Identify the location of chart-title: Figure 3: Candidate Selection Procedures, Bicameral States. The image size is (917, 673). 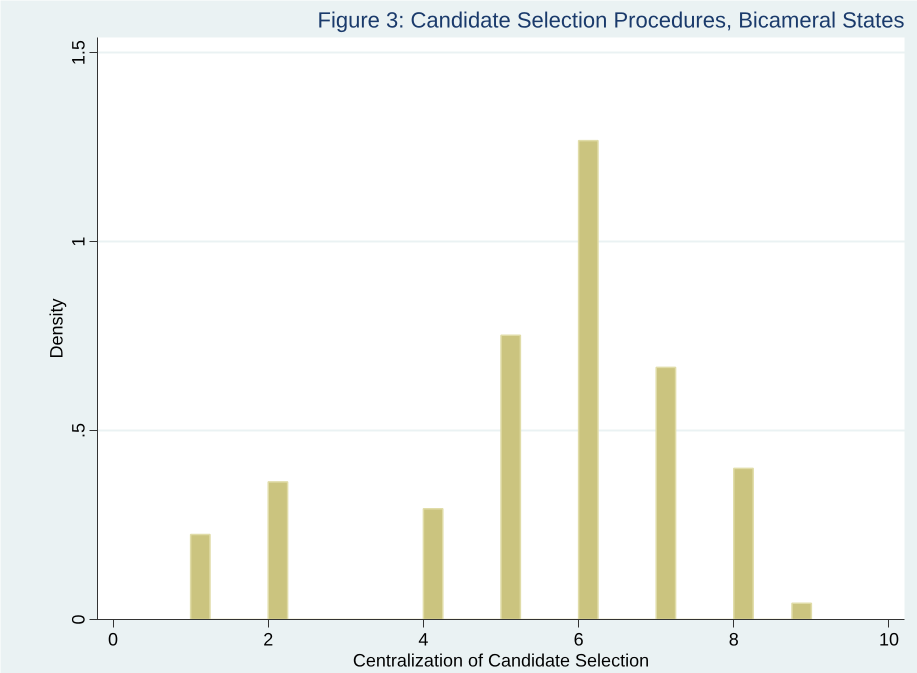
(611, 20).